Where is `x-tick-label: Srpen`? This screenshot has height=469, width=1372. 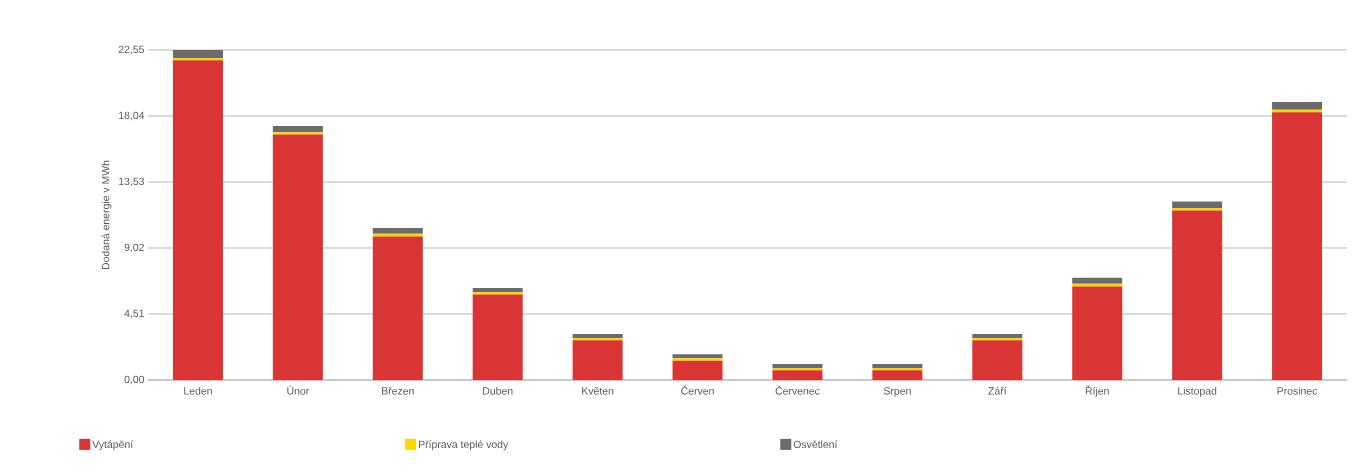
x-tick-label: Srpen is located at coordinates (897, 392).